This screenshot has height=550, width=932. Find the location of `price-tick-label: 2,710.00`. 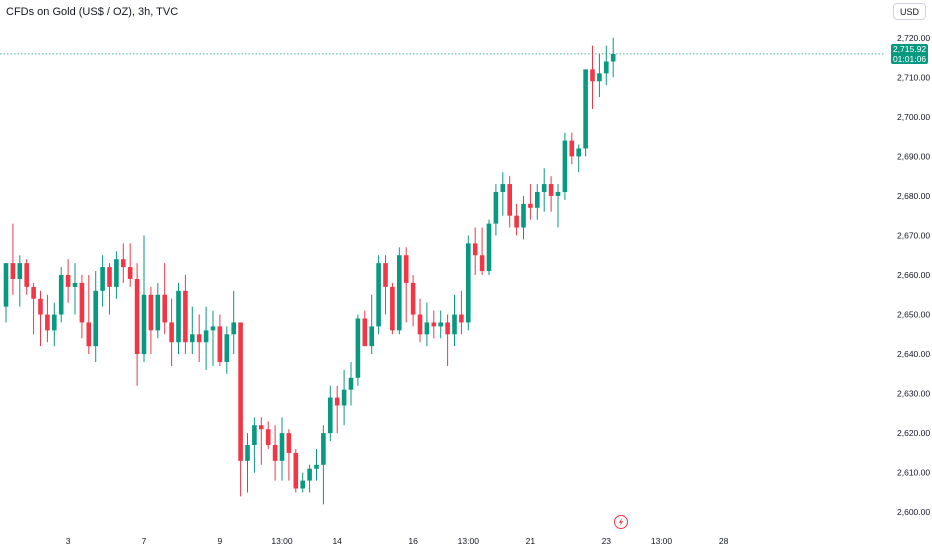

price-tick-label: 2,710.00 is located at coordinates (913, 77).